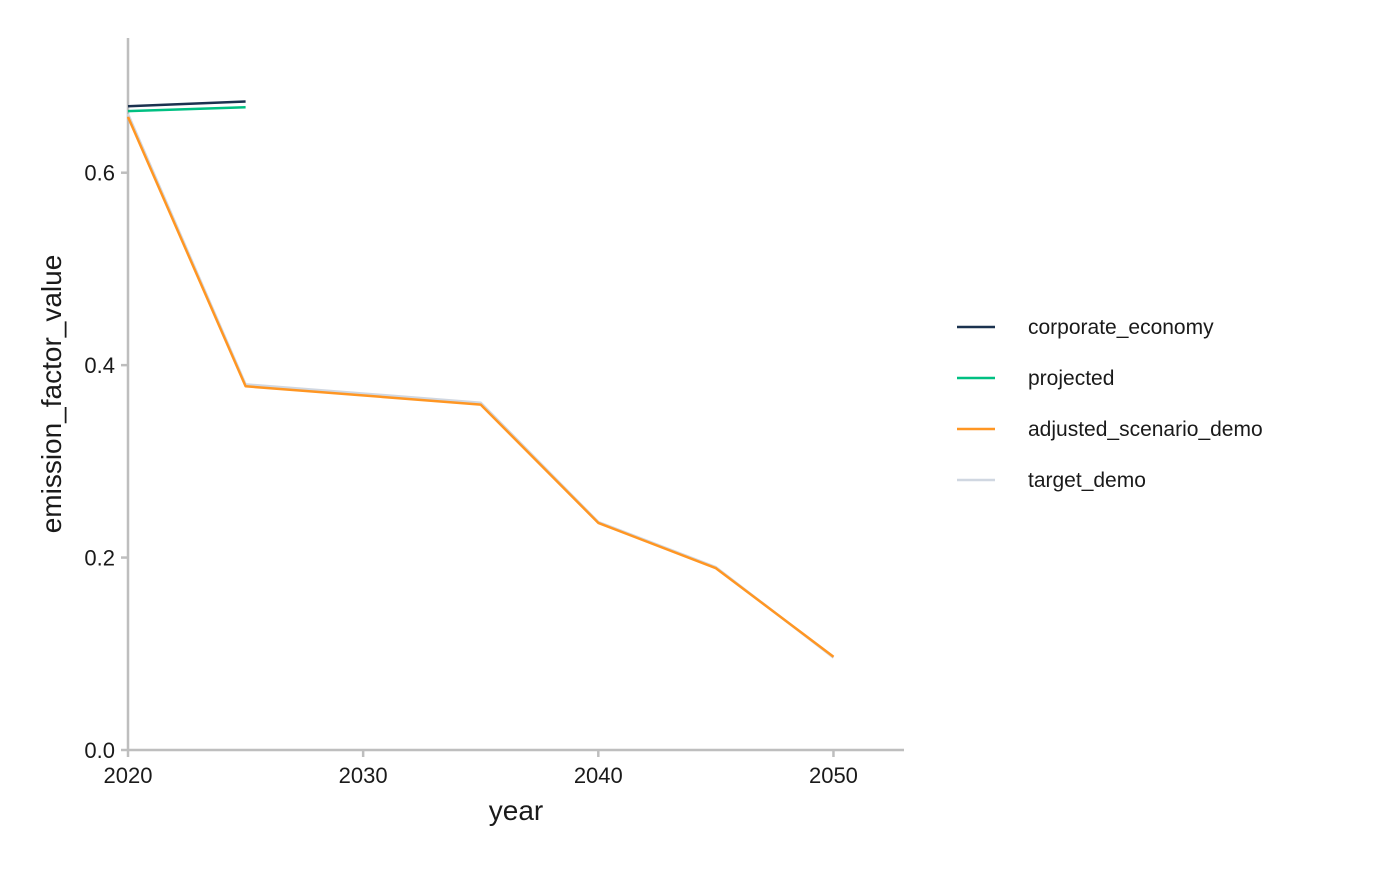 This screenshot has width=1400, height=871. What do you see at coordinates (186, 104) in the screenshot?
I see `series-line-corporate-economy` at bounding box center [186, 104].